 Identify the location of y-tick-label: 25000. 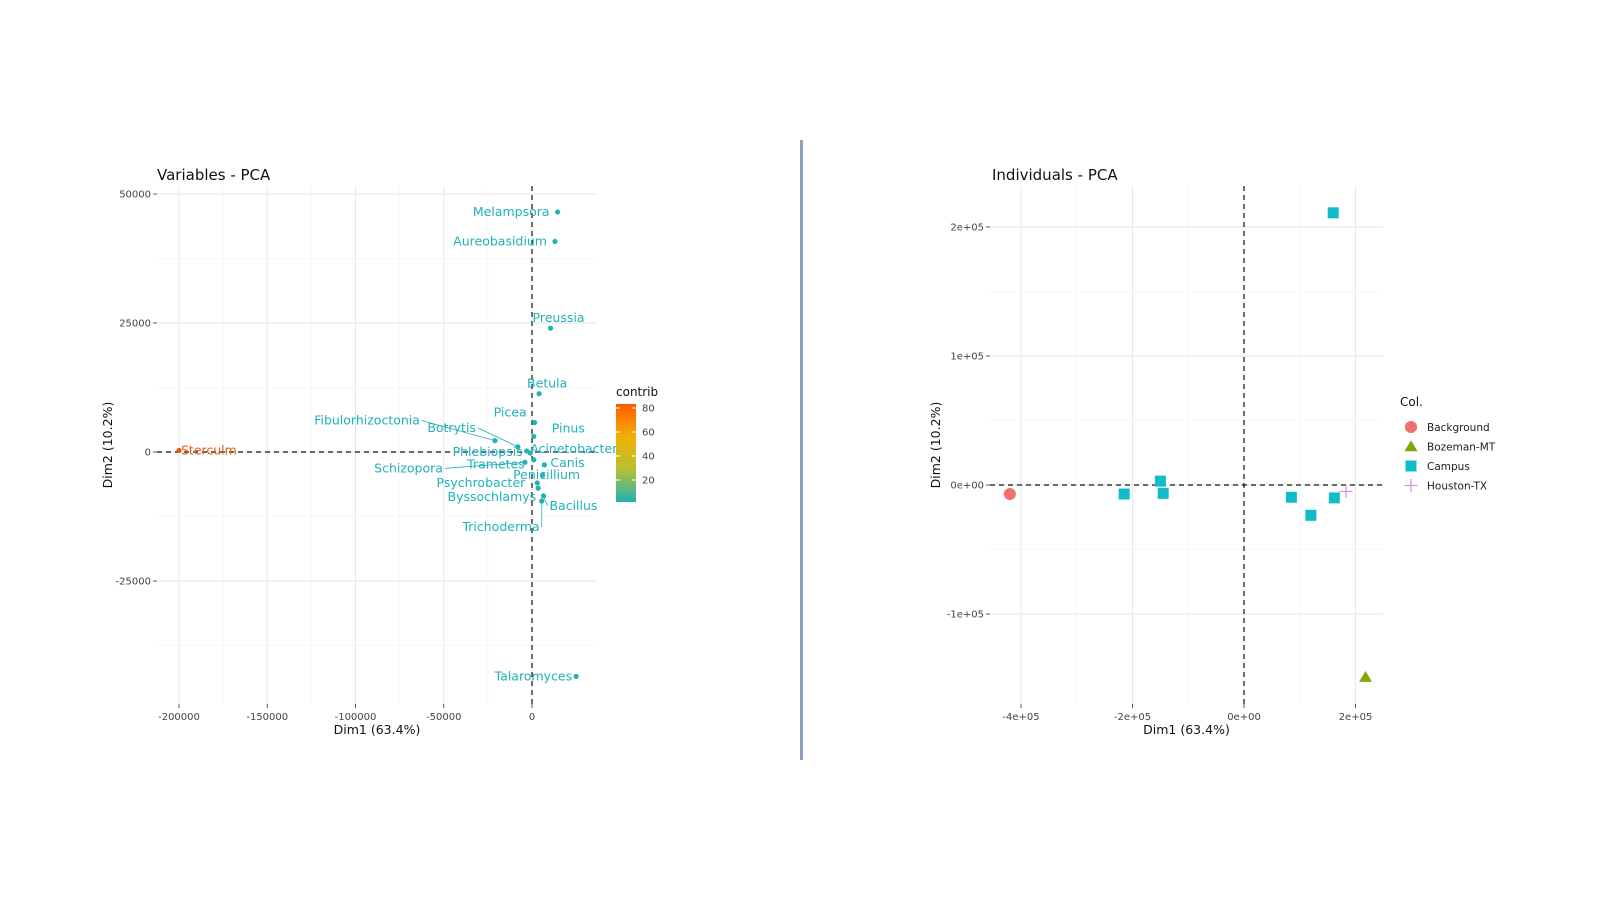
(135, 324).